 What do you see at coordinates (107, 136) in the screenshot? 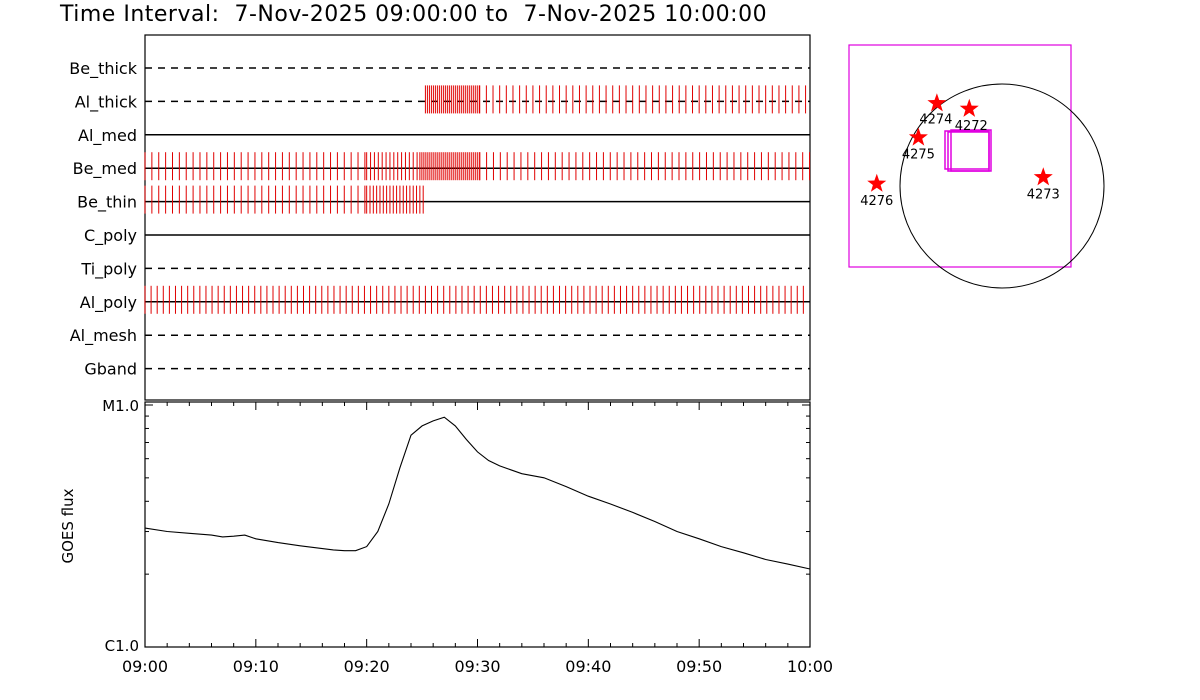
I see `channel-label-al-med: Al_med` at bounding box center [107, 136].